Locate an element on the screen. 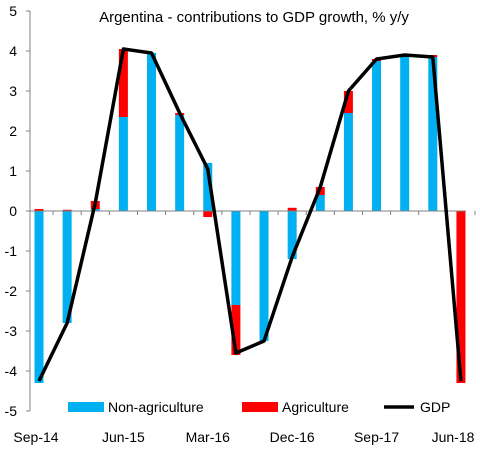  legend: Non-agriculture Agriculture GDP is located at coordinates (259, 407).